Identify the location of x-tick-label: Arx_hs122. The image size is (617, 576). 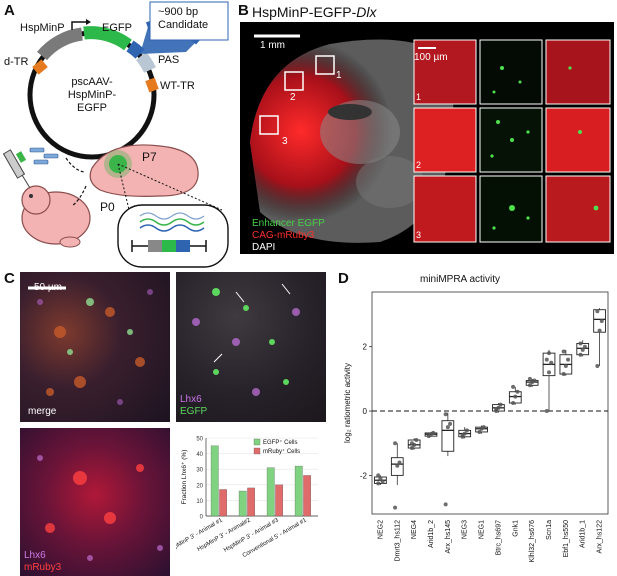
(600, 537).